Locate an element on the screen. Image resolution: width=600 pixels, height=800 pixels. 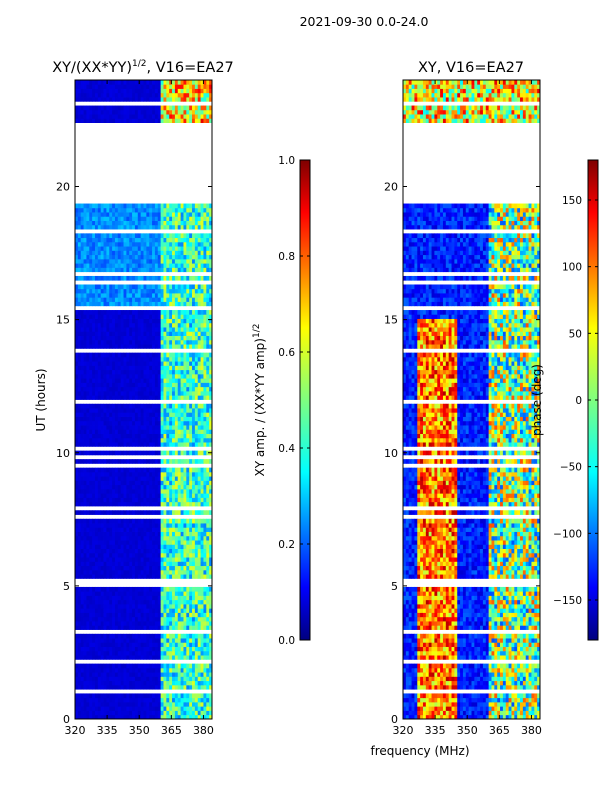
colorbar-tick-label: 0.6 is located at coordinates (286, 353).